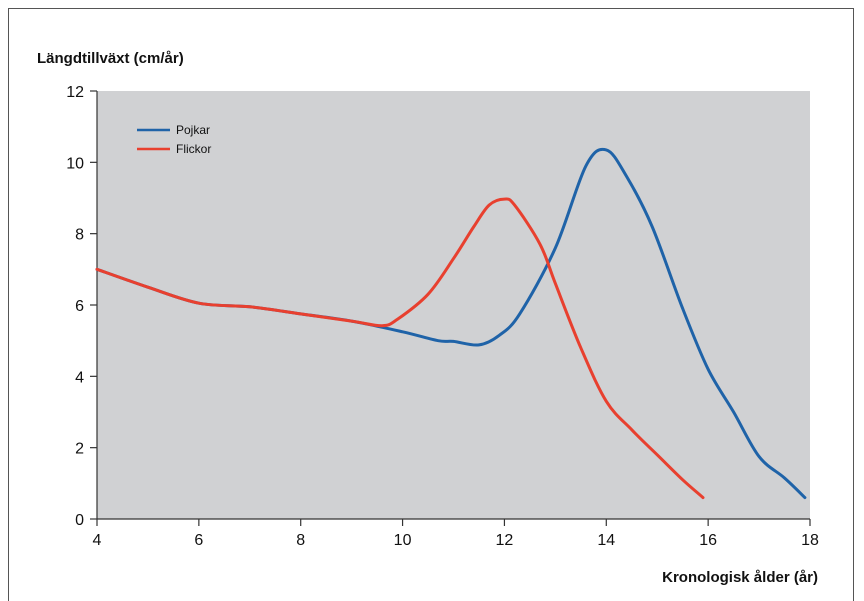 Image resolution: width=864 pixels, height=601 pixels. Describe the element at coordinates (606, 540) in the screenshot. I see `x-tick-label: 14` at that location.